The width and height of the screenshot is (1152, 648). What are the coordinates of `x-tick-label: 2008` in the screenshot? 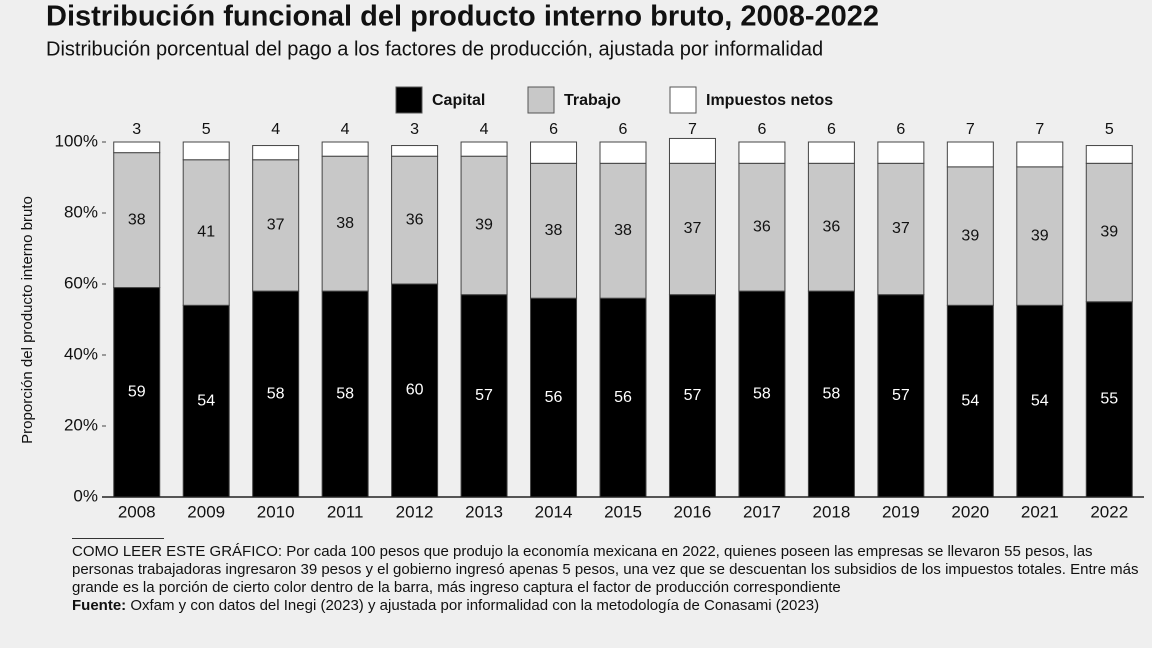 It's located at (137, 511).